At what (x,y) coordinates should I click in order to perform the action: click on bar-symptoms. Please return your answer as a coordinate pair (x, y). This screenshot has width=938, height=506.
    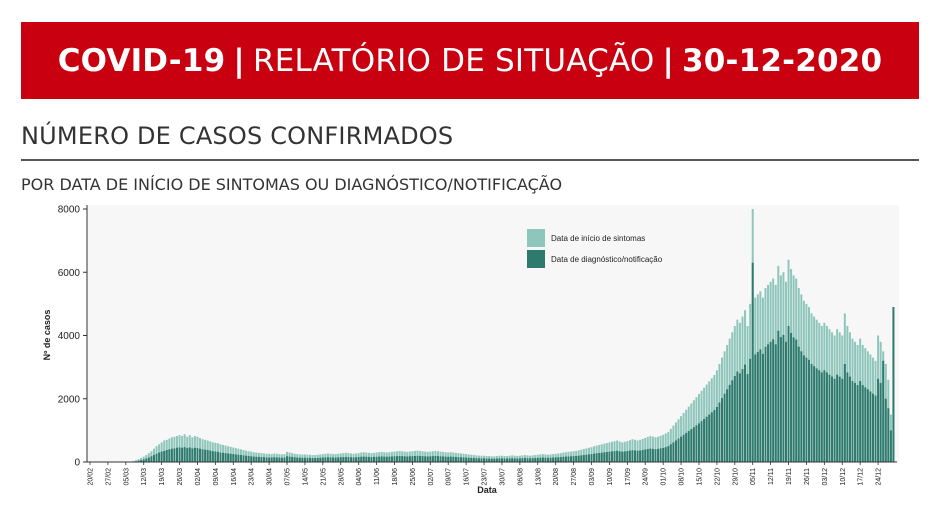
    Looking at the image, I should click on (141, 459).